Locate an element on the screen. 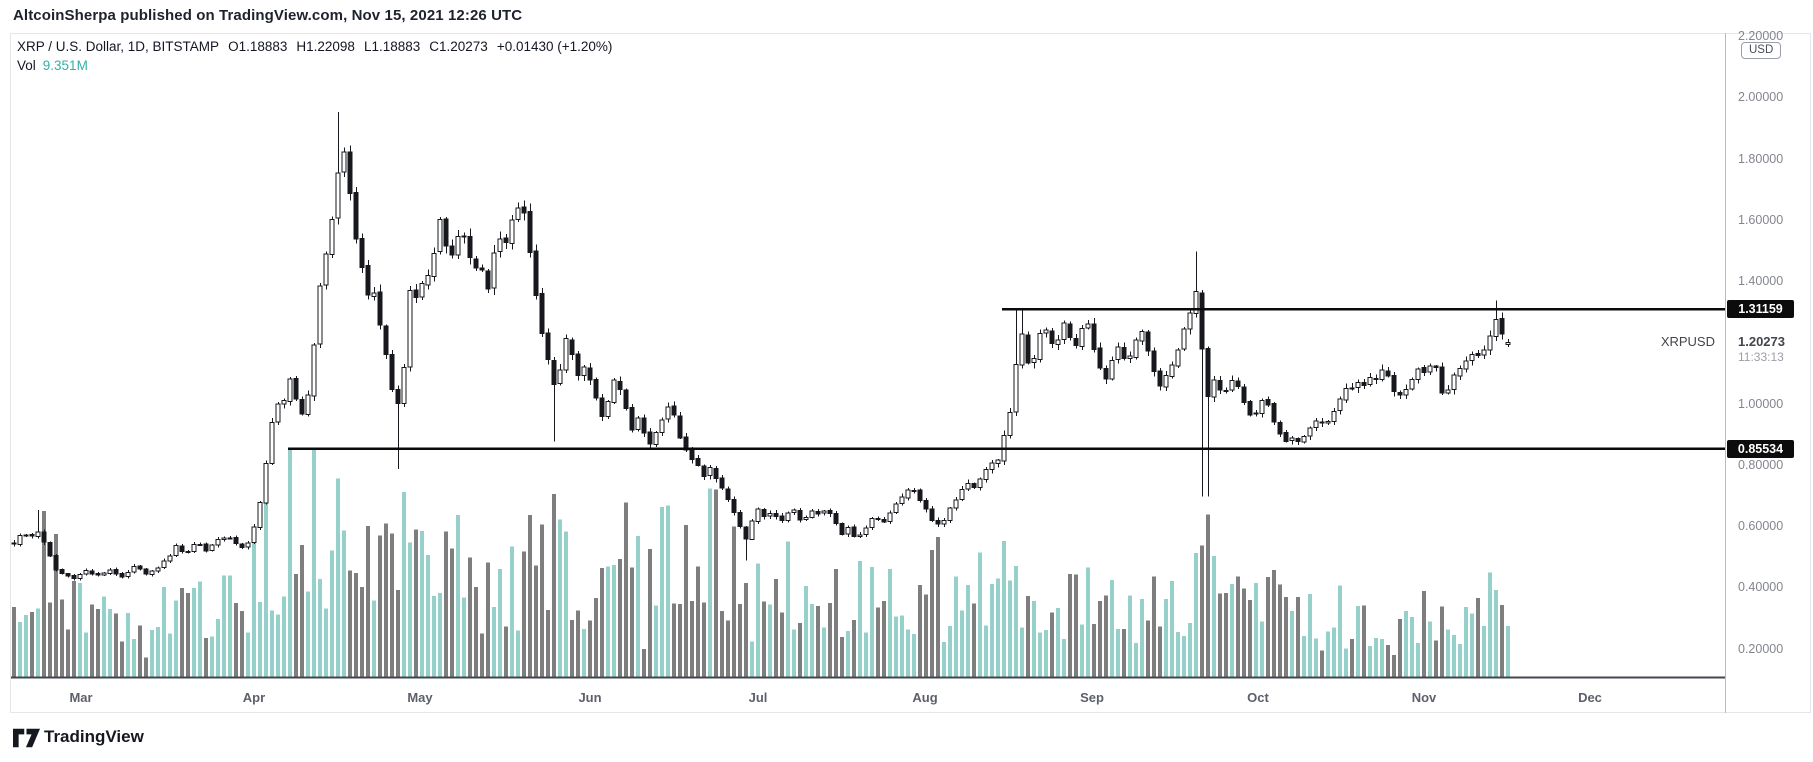 The height and width of the screenshot is (762, 1813). tradingview-brand-text: TradingView is located at coordinates (94, 736).